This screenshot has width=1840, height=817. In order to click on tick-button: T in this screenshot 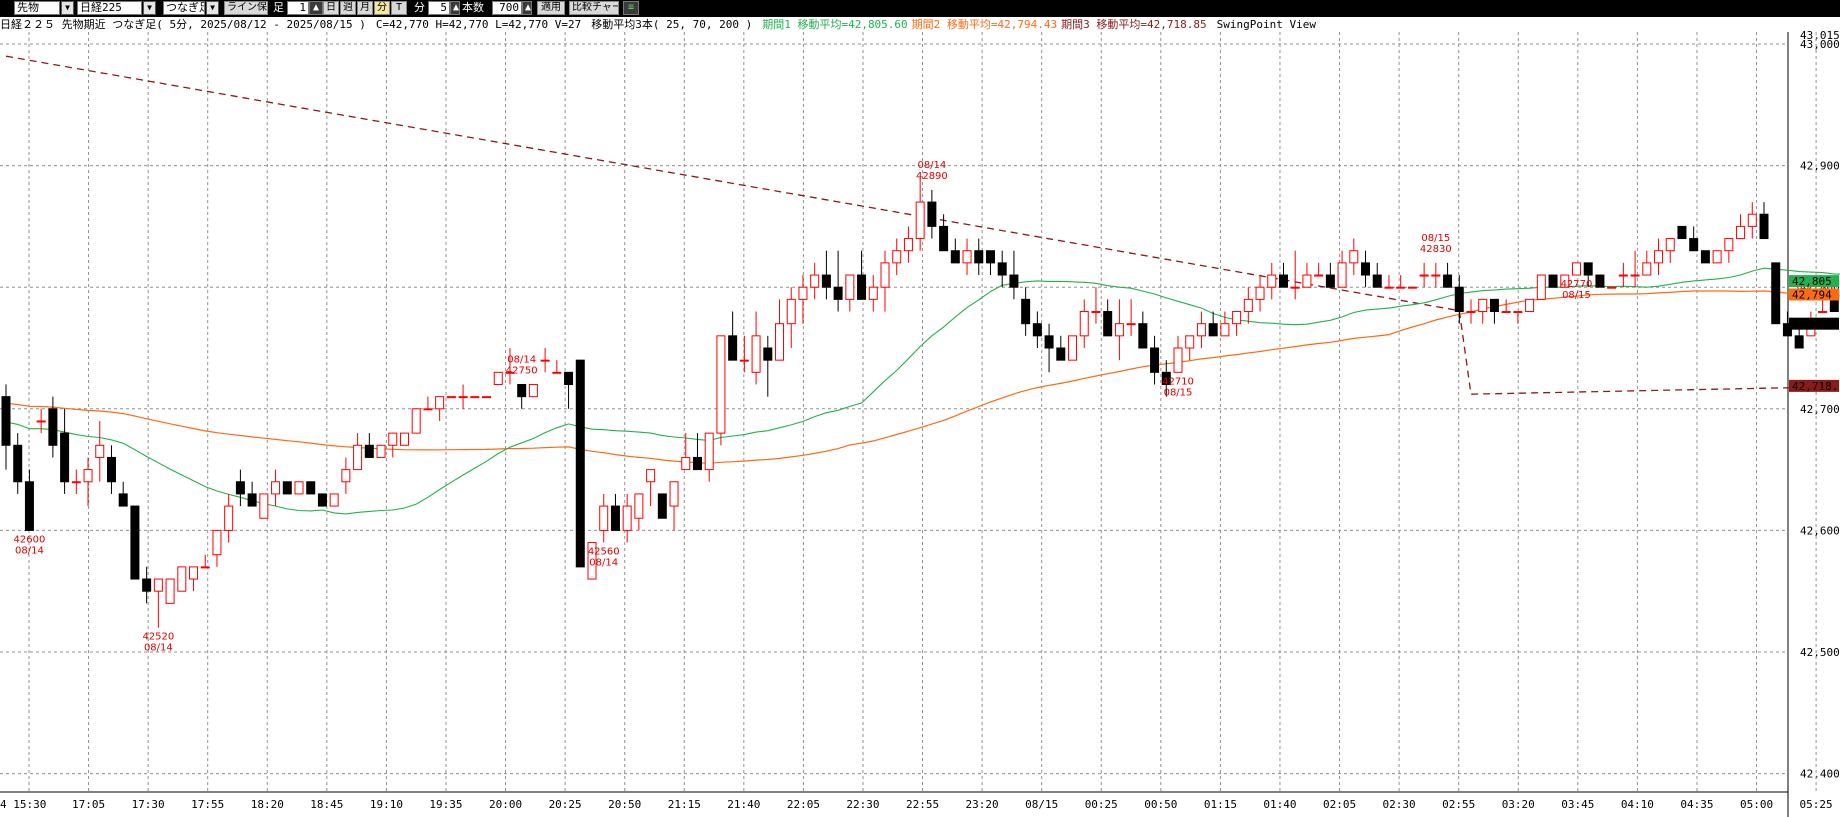, I will do `click(399, 8)`.